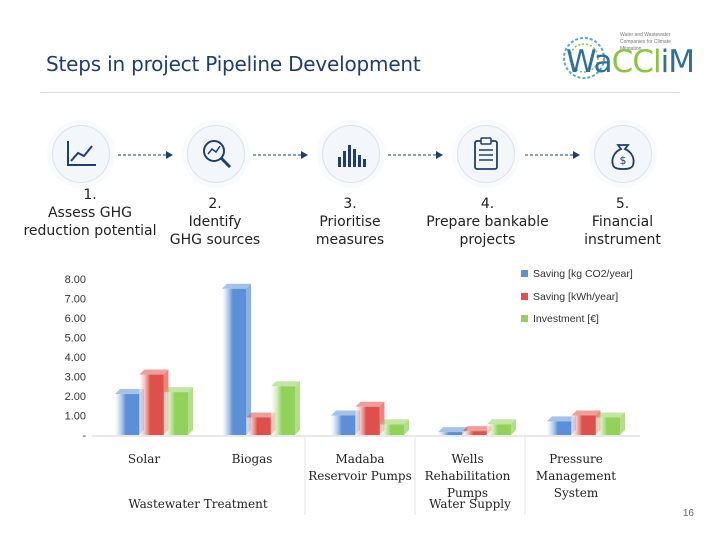 This screenshot has height=540, width=720. I want to click on step-label-2: 2. Identify GHG sources, so click(215, 222).